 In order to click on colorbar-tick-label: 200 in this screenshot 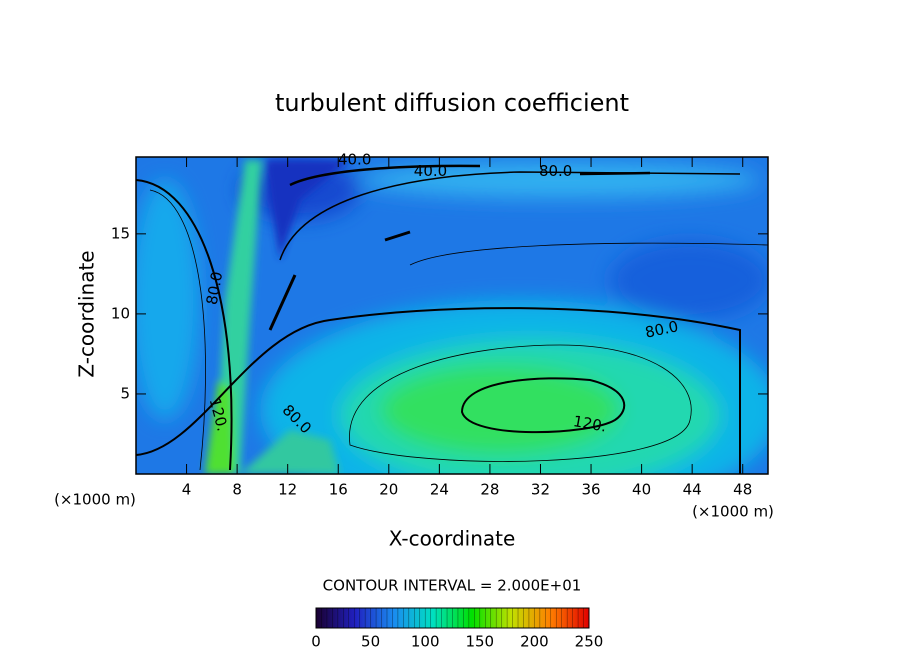, I will do `click(534, 642)`.